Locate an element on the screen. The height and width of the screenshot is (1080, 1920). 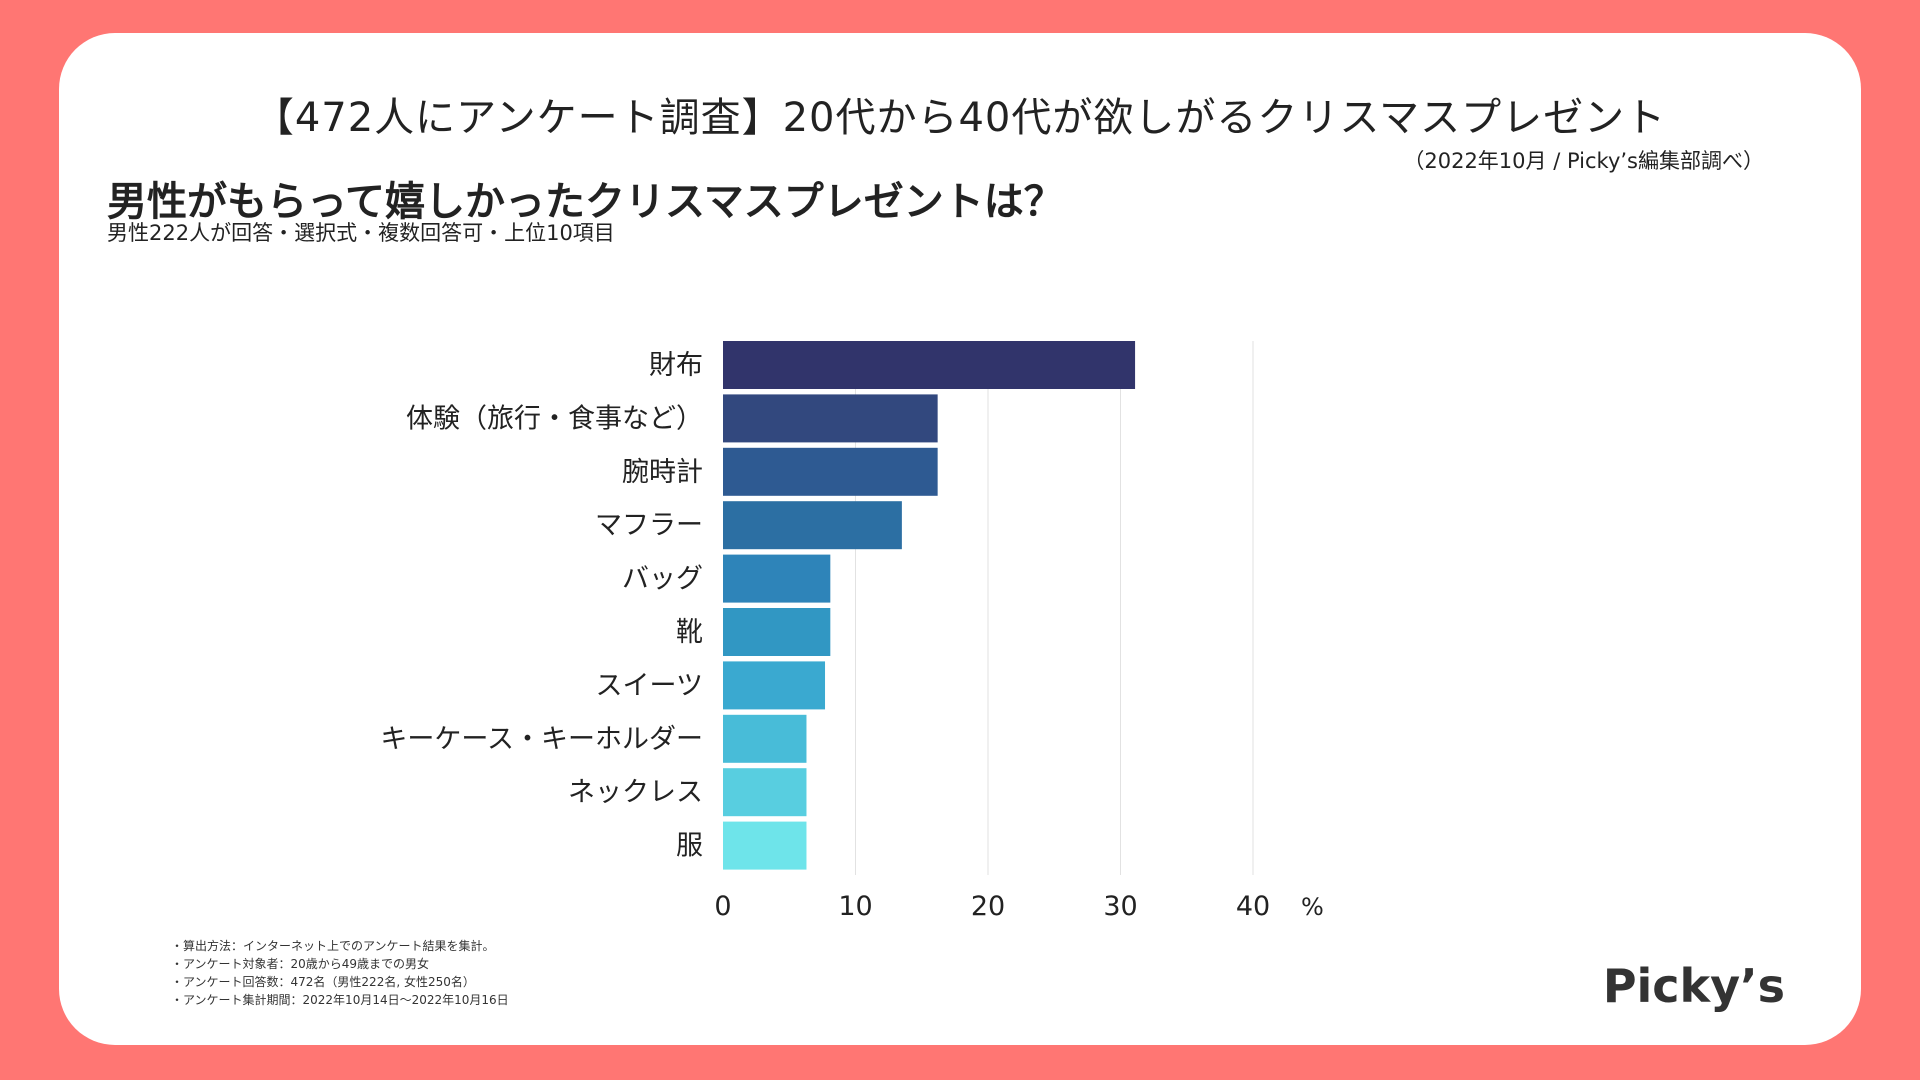
tick-label: 20 is located at coordinates (988, 906).